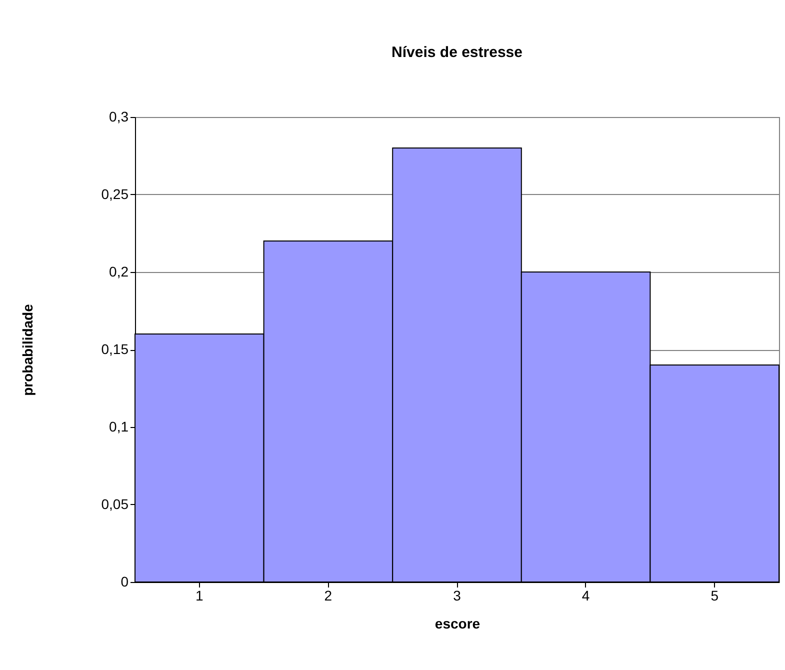  I want to click on x-tick-label: 5, so click(714, 596).